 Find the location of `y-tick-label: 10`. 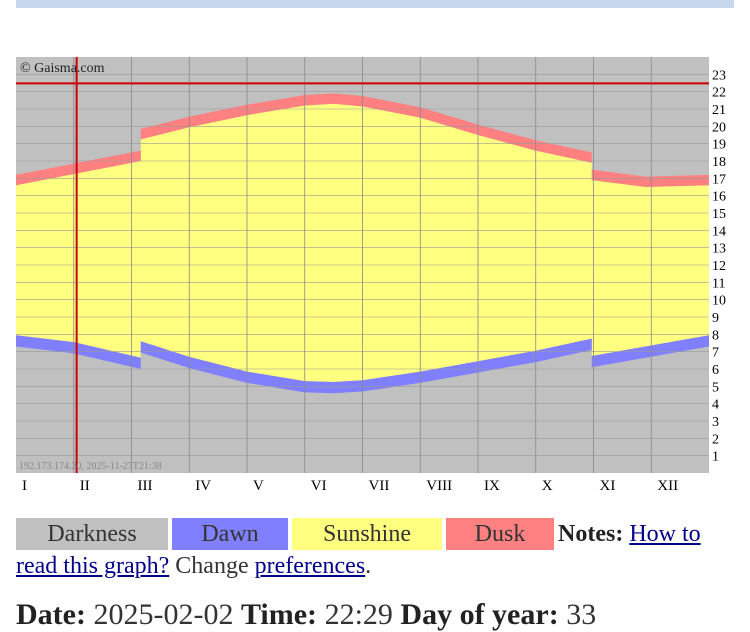

y-tick-label: 10 is located at coordinates (719, 301).